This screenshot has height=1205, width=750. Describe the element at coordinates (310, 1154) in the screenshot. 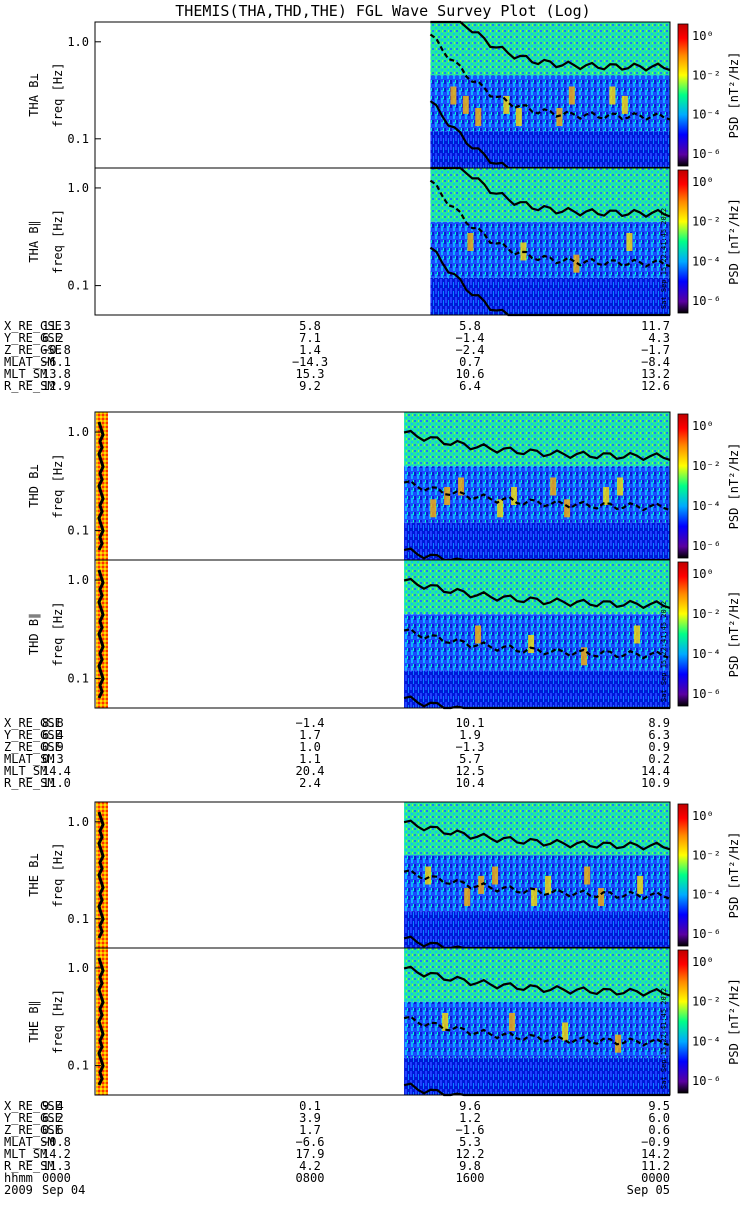

I see `ephemeris-value: 17.9` at that location.